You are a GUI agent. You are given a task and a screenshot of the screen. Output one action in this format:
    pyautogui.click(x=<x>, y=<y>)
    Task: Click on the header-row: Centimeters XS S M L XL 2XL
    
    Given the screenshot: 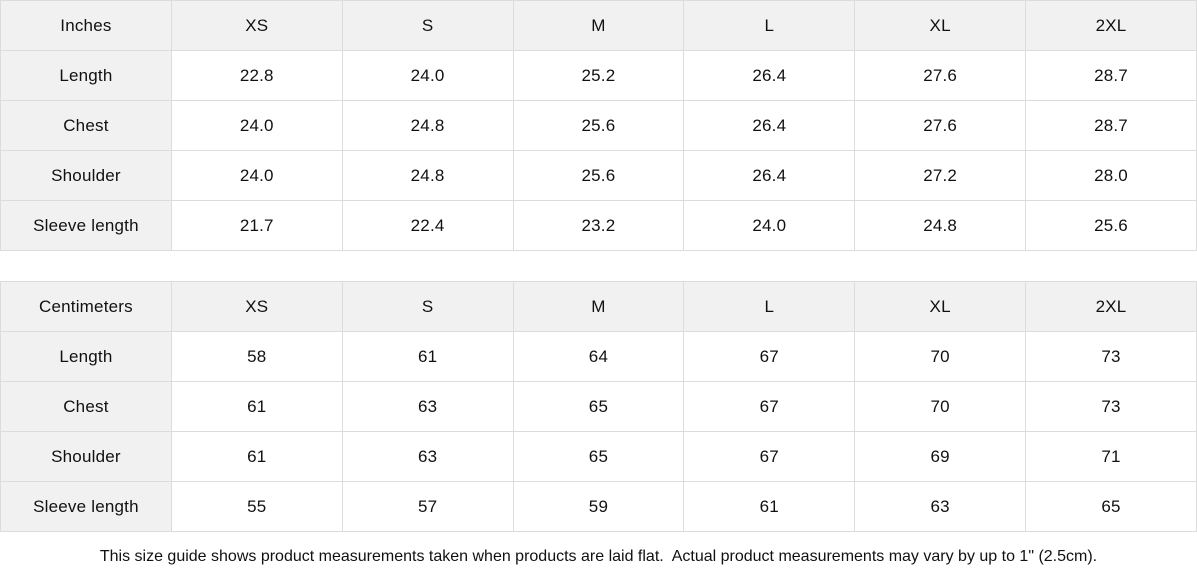 What is the action you would take?
    pyautogui.click(x=598, y=306)
    